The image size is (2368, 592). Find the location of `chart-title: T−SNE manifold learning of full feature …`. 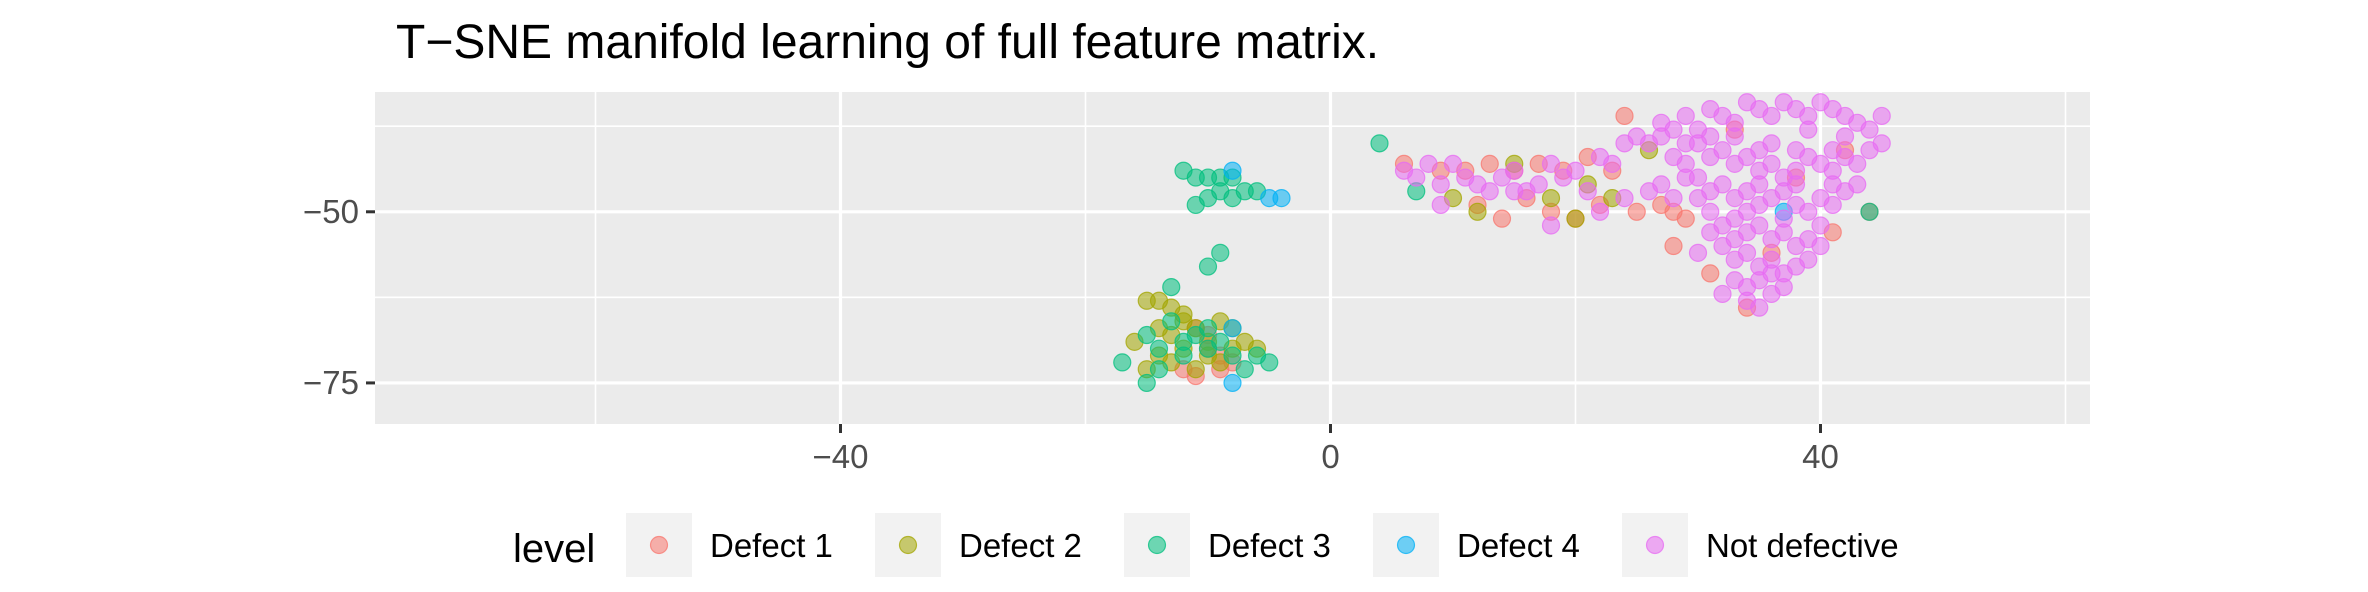

chart-title: T−SNE manifold learning of full feature … is located at coordinates (887, 42).